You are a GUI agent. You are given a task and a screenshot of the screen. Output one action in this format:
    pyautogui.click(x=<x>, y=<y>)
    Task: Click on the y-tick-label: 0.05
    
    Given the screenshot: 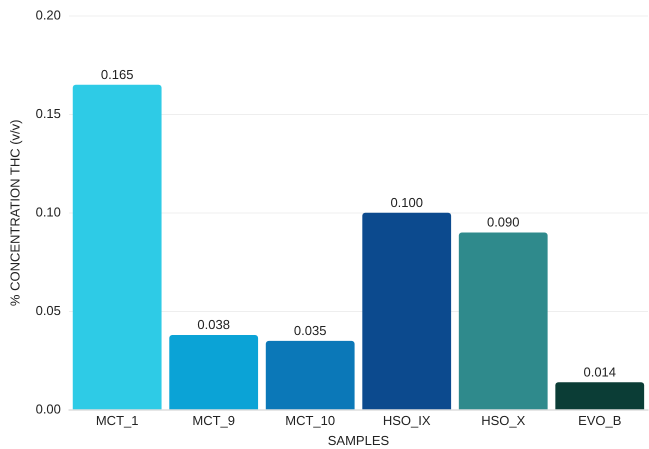 What is the action you would take?
    pyautogui.click(x=48, y=310)
    